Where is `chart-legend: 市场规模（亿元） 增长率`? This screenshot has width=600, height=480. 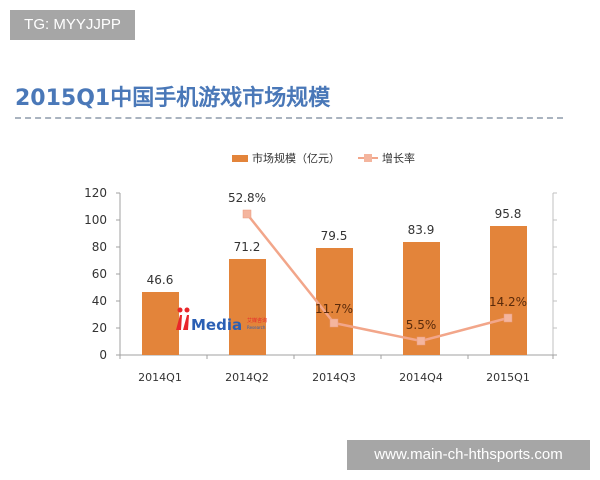
chart-legend: 市场规模（亿元） 增长率 is located at coordinates (323, 158).